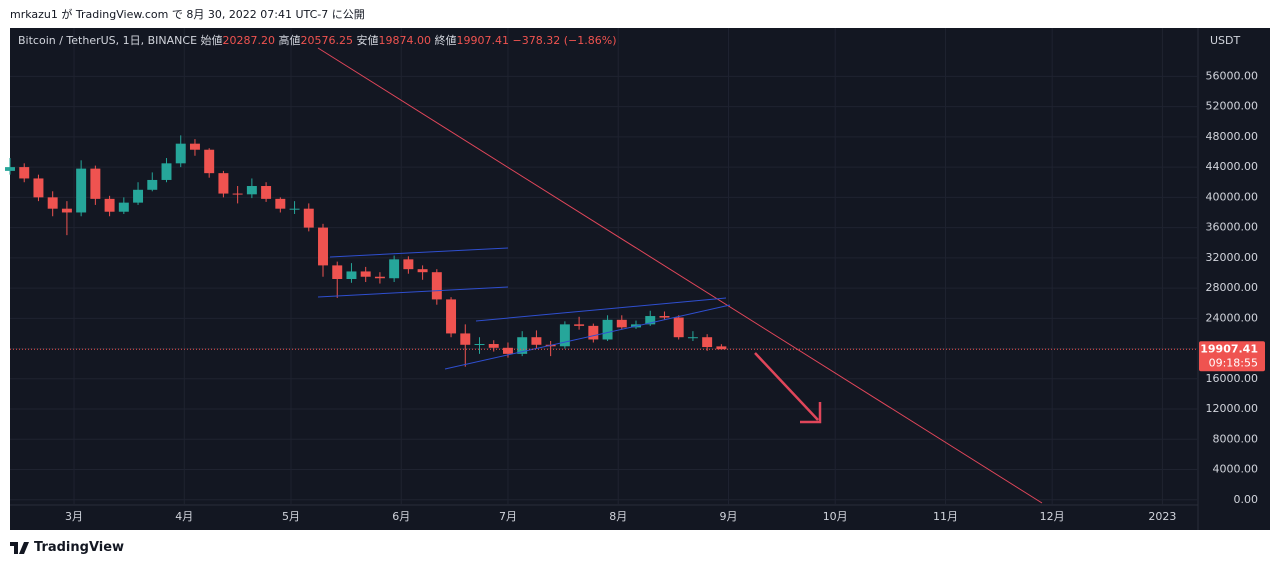 This screenshot has height=565, width=1280. I want to click on x-tick-label: 9月, so click(728, 516).